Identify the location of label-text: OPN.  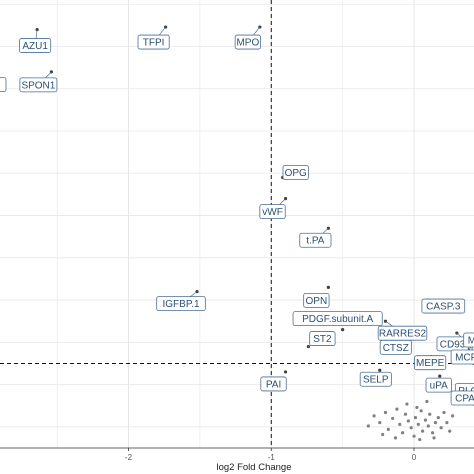
(317, 301).